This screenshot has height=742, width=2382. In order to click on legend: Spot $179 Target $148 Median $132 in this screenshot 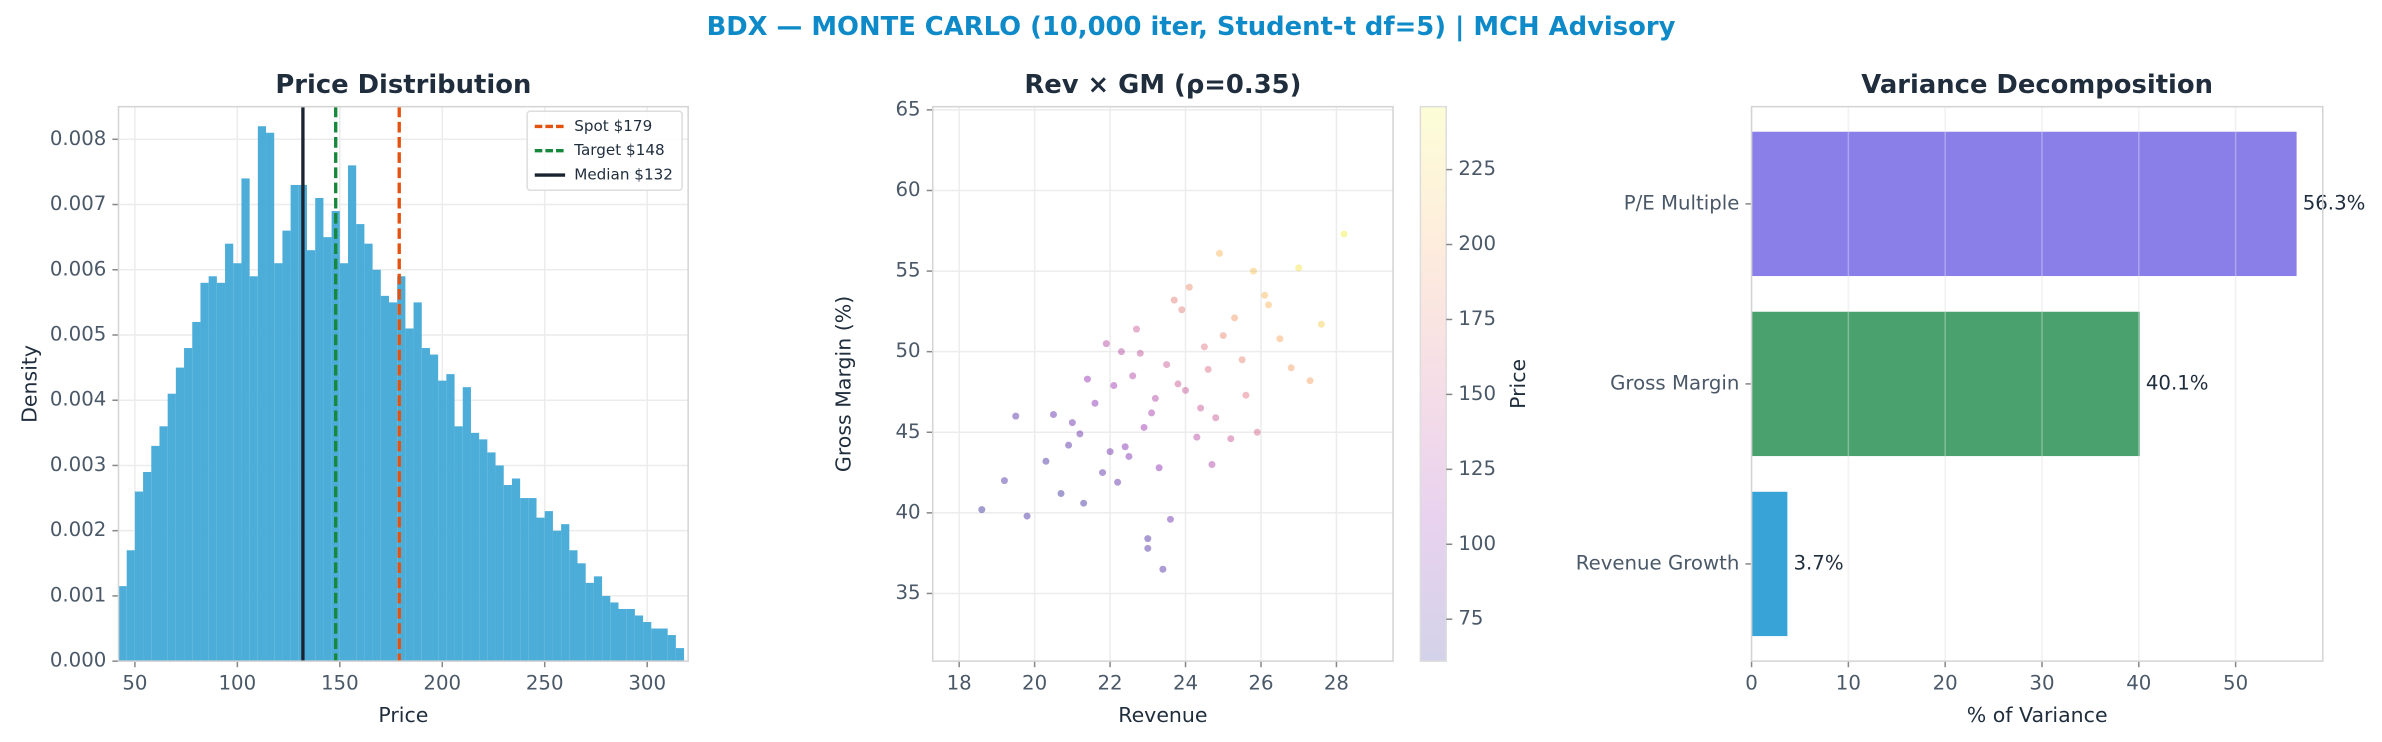, I will do `click(604, 150)`.